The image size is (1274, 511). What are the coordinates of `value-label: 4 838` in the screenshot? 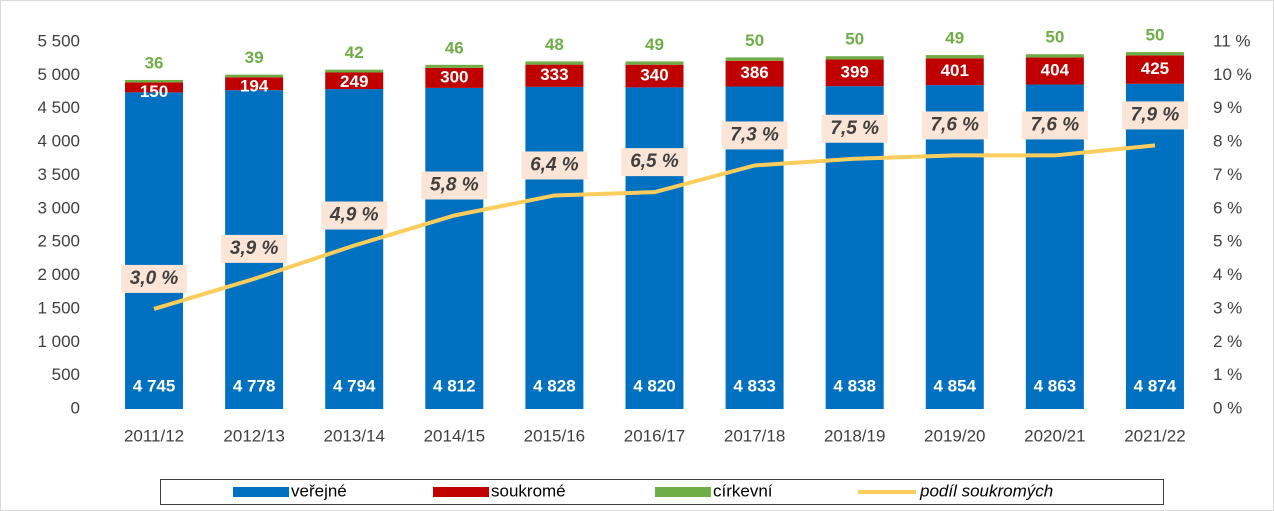 It's located at (854, 385).